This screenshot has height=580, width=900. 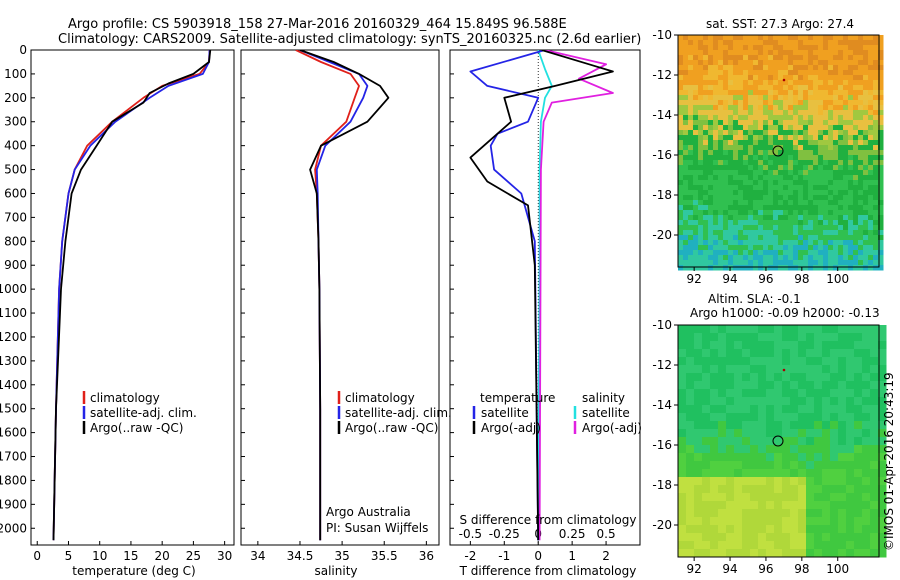 I want to click on depth-tick-label: 1100, so click(x=13, y=313).